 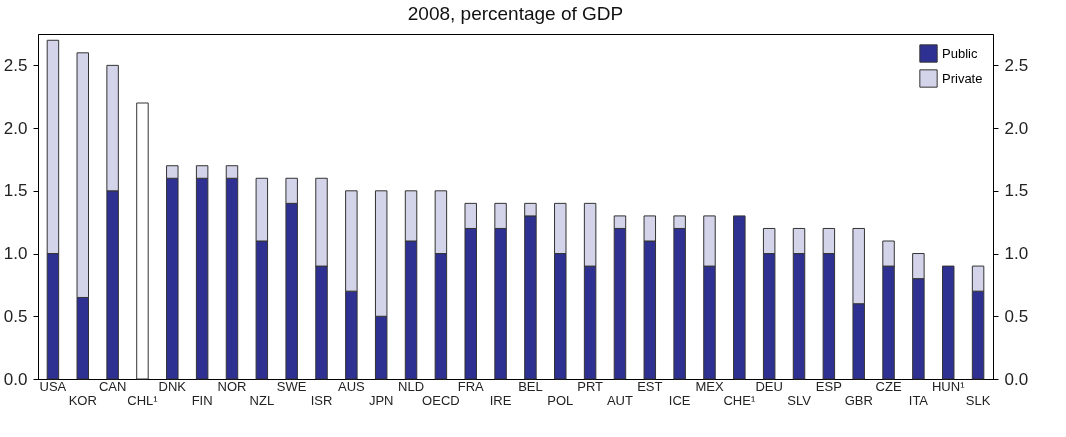 I want to click on x-tick-label: GBR, so click(x=858, y=400).